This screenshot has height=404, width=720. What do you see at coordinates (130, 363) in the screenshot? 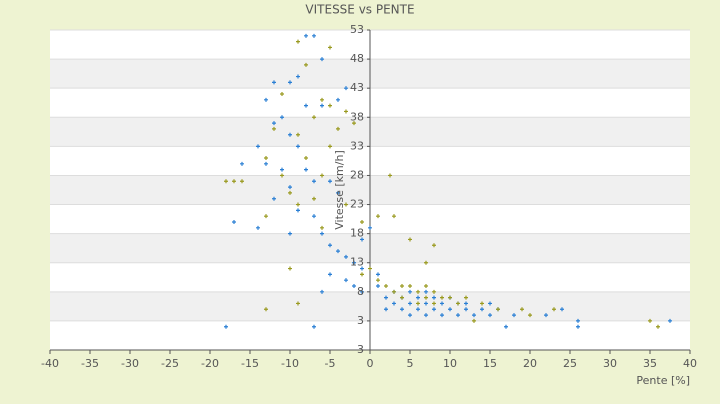
I see `x-tick-label: -30` at bounding box center [130, 363].